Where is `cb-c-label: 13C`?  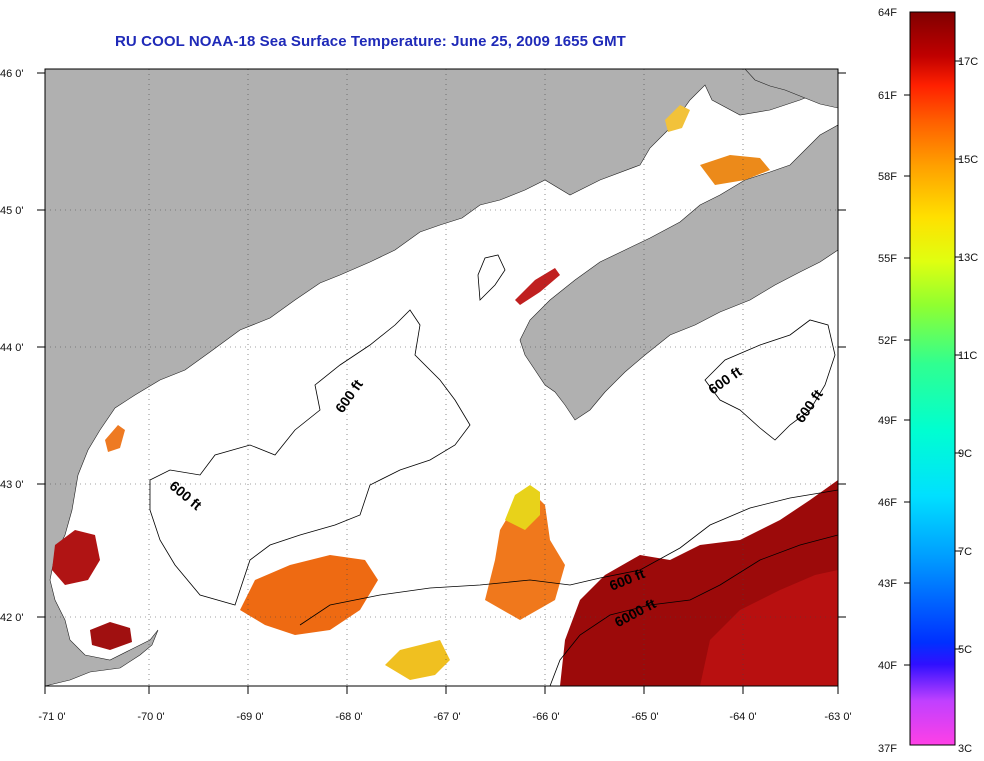
cb-c-label: 13C is located at coordinates (968, 258).